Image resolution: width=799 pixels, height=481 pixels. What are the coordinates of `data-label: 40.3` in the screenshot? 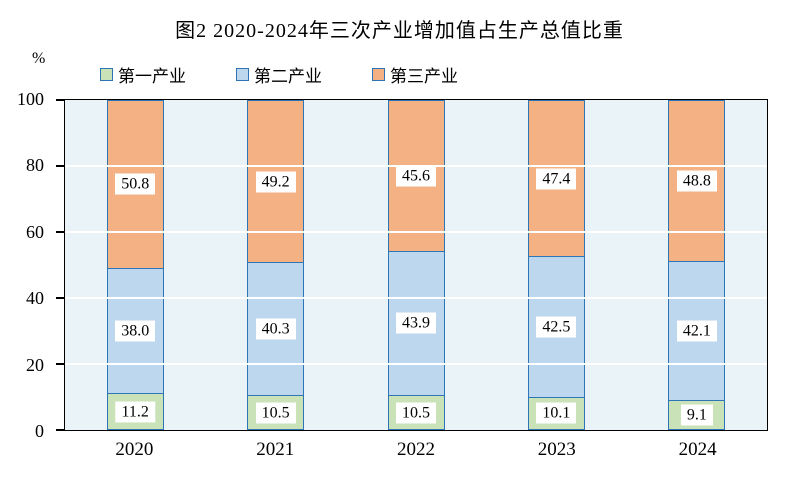 It's located at (275, 329).